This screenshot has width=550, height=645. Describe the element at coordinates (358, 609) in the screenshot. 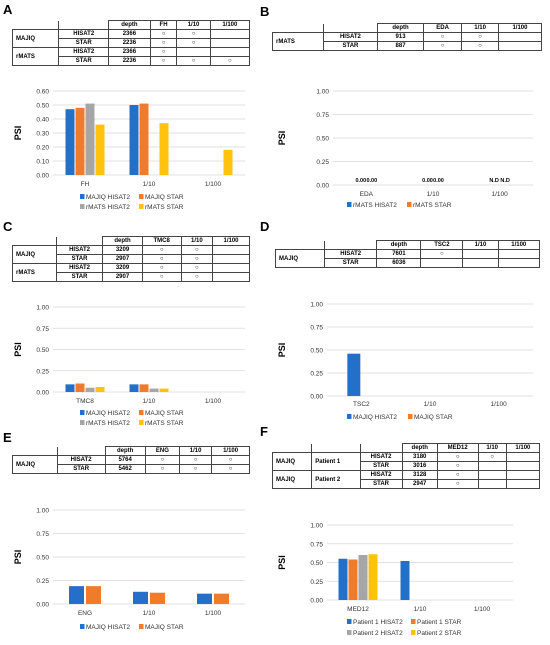

I see `x-tick-label: MED12` at that location.